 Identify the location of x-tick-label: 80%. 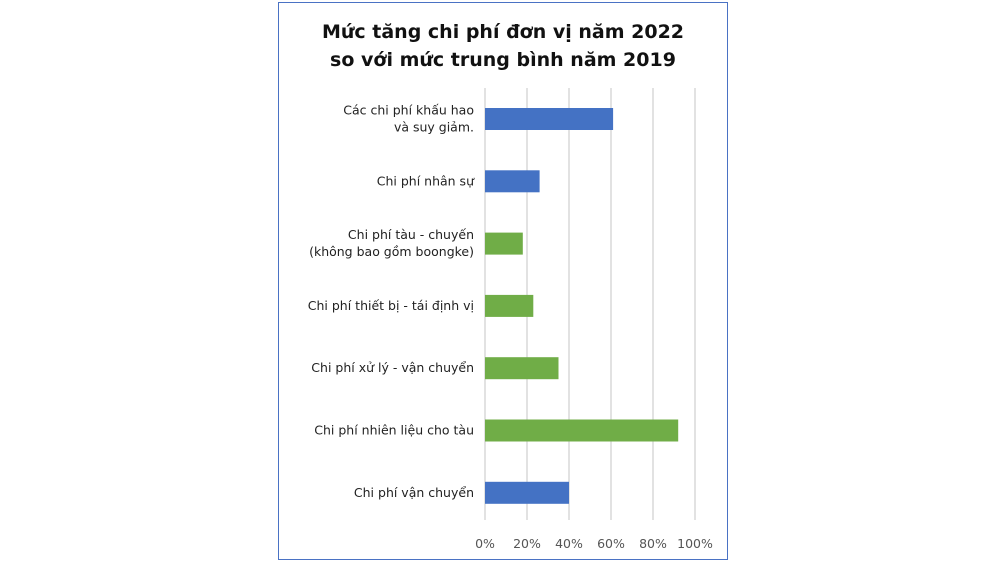
(653, 543).